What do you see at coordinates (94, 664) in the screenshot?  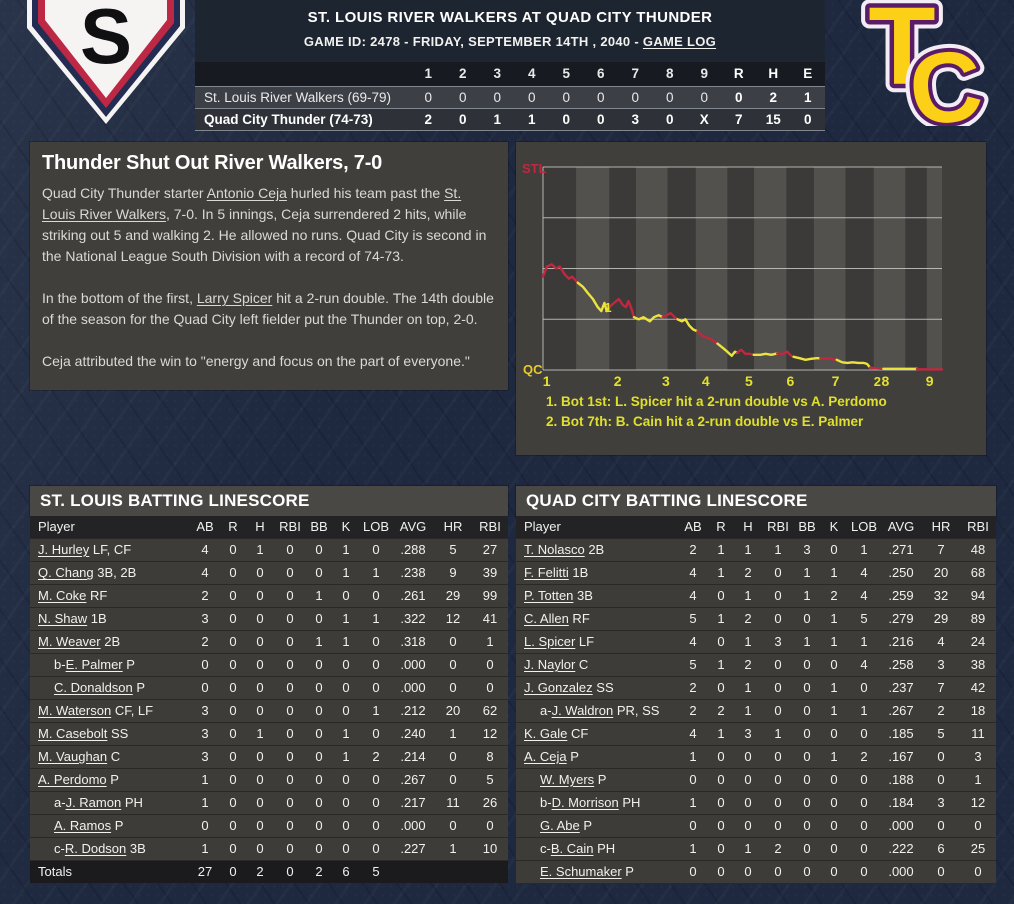 I see `player-link: E. Palmer` at bounding box center [94, 664].